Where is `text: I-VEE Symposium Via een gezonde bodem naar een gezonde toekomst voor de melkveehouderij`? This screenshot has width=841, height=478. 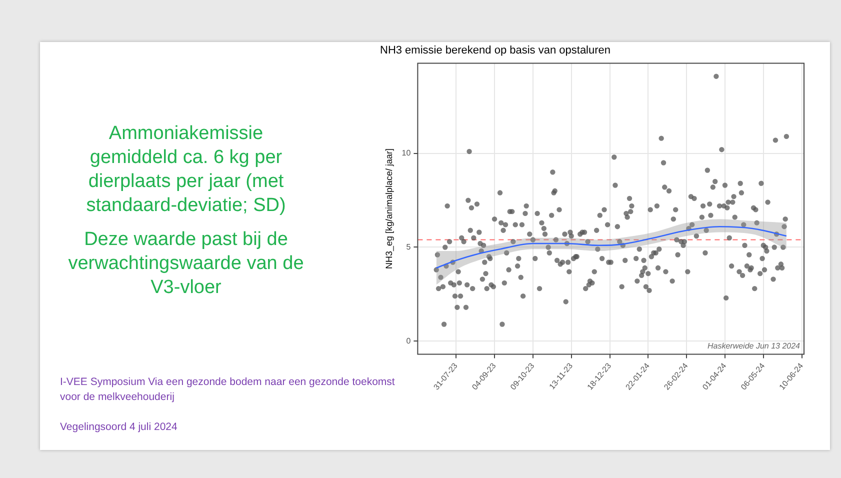 text: I-VEE Symposium Via een gezonde bodem naar een gezonde toekomst voor de melkveehouderij is located at coordinates (228, 390).